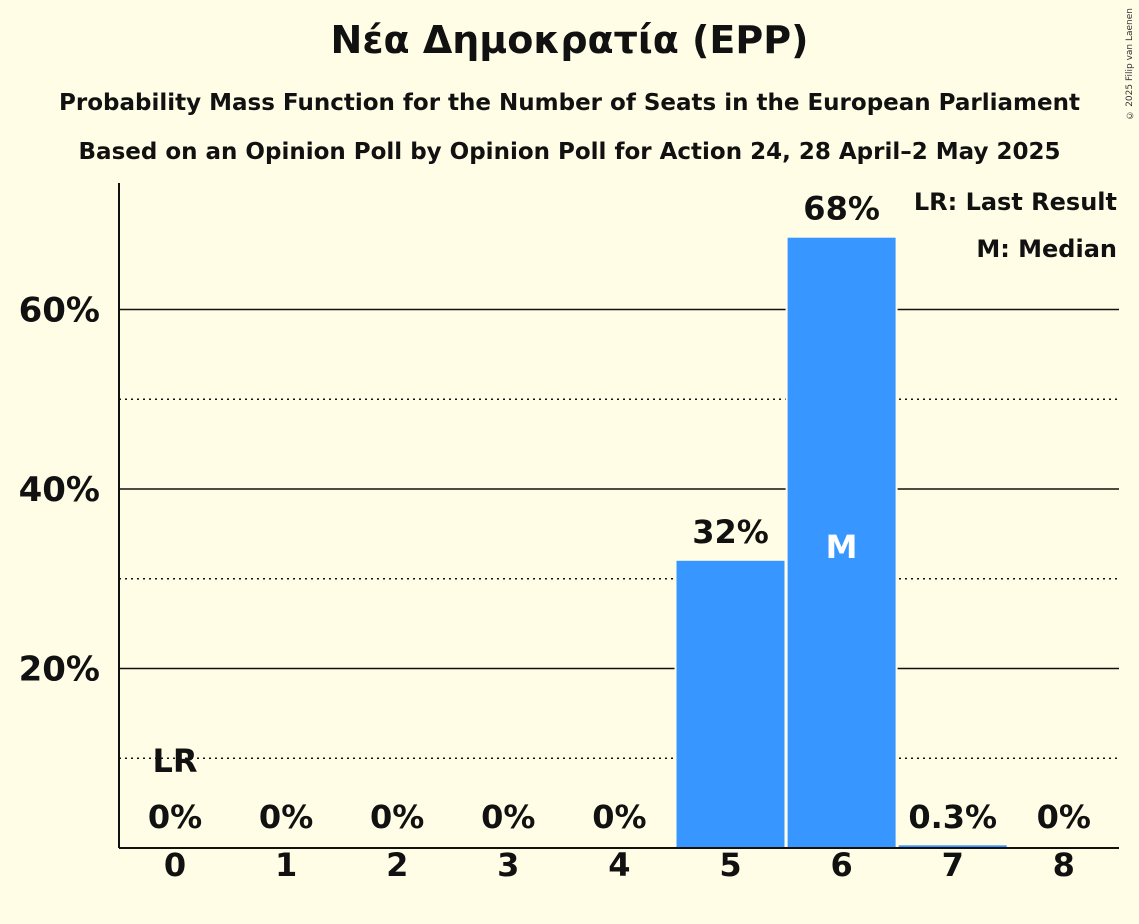 Image resolution: width=1139 pixels, height=924 pixels. Describe the element at coordinates (286, 865) in the screenshot. I see `x-tick-label: 1` at that location.